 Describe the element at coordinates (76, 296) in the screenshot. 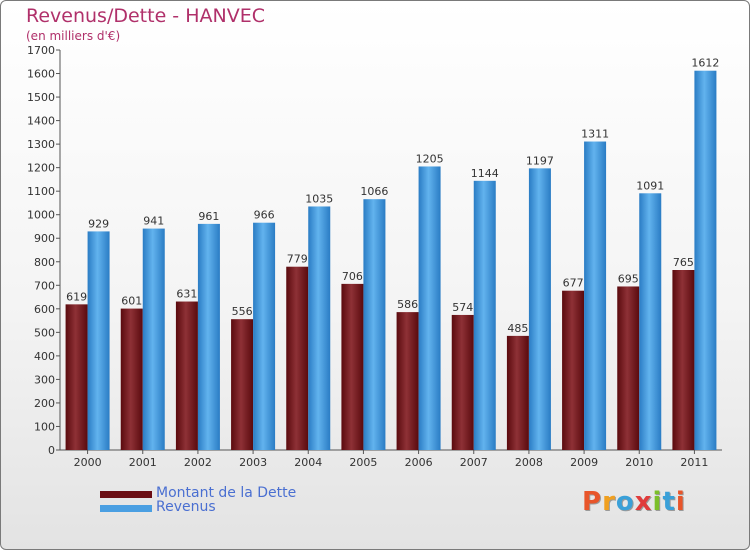

I see `data-label-debt: 619` at that location.